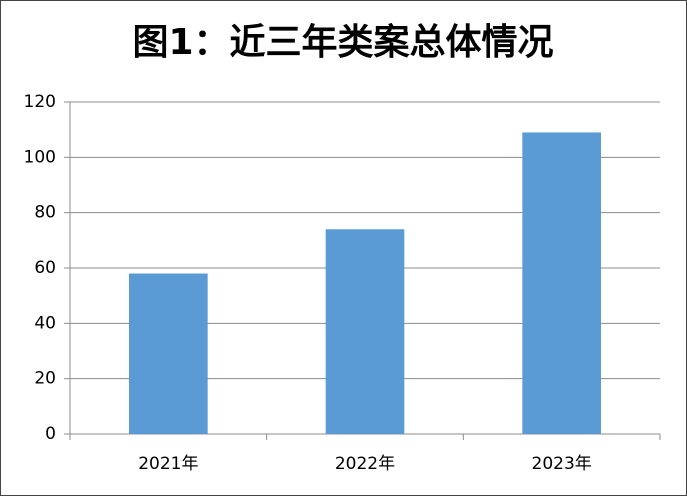 This screenshot has width=687, height=496. I want to click on y-tick-label: 120, so click(40, 102).